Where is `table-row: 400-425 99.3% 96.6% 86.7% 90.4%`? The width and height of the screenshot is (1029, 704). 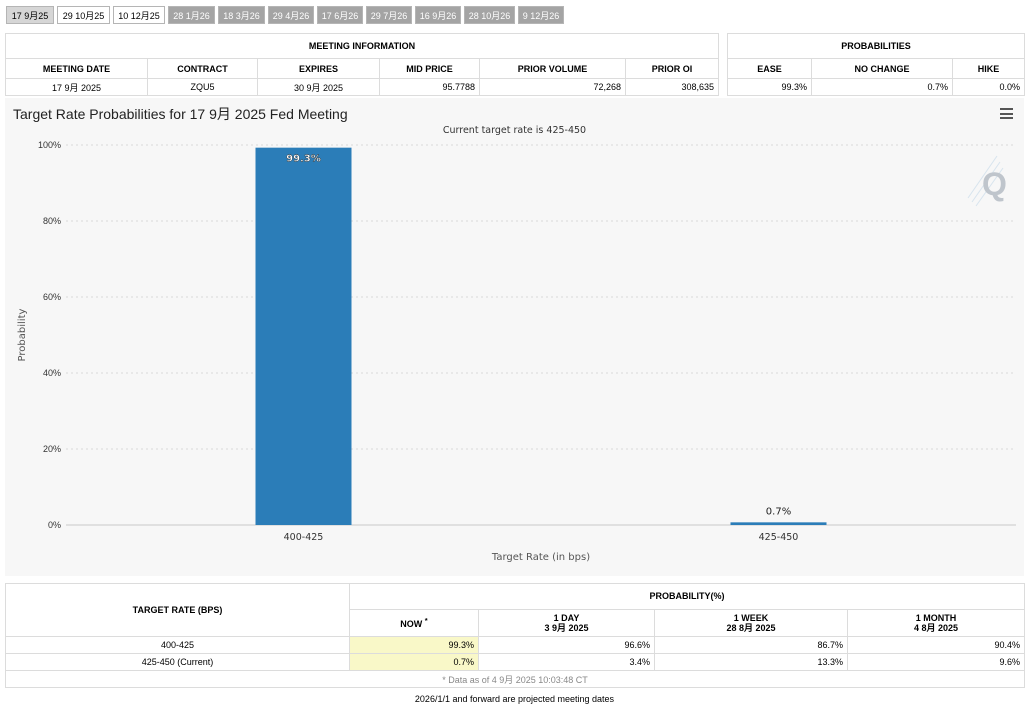 table-row: 400-425 99.3% 96.6% 86.7% 90.4% is located at coordinates (515, 645).